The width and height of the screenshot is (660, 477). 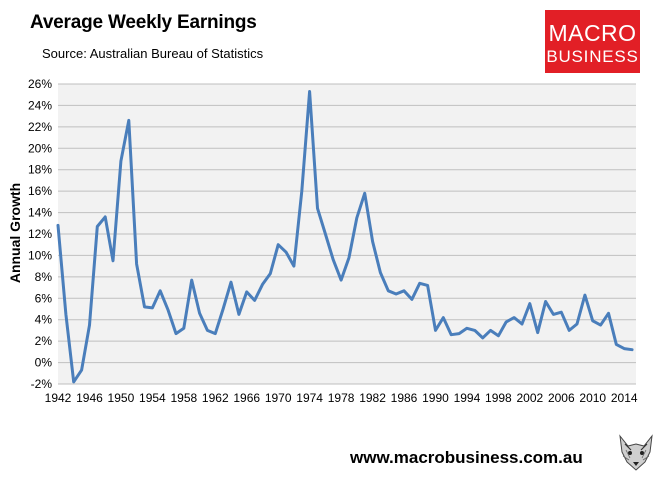 I want to click on x-tick-label: 1970, so click(x=278, y=398).